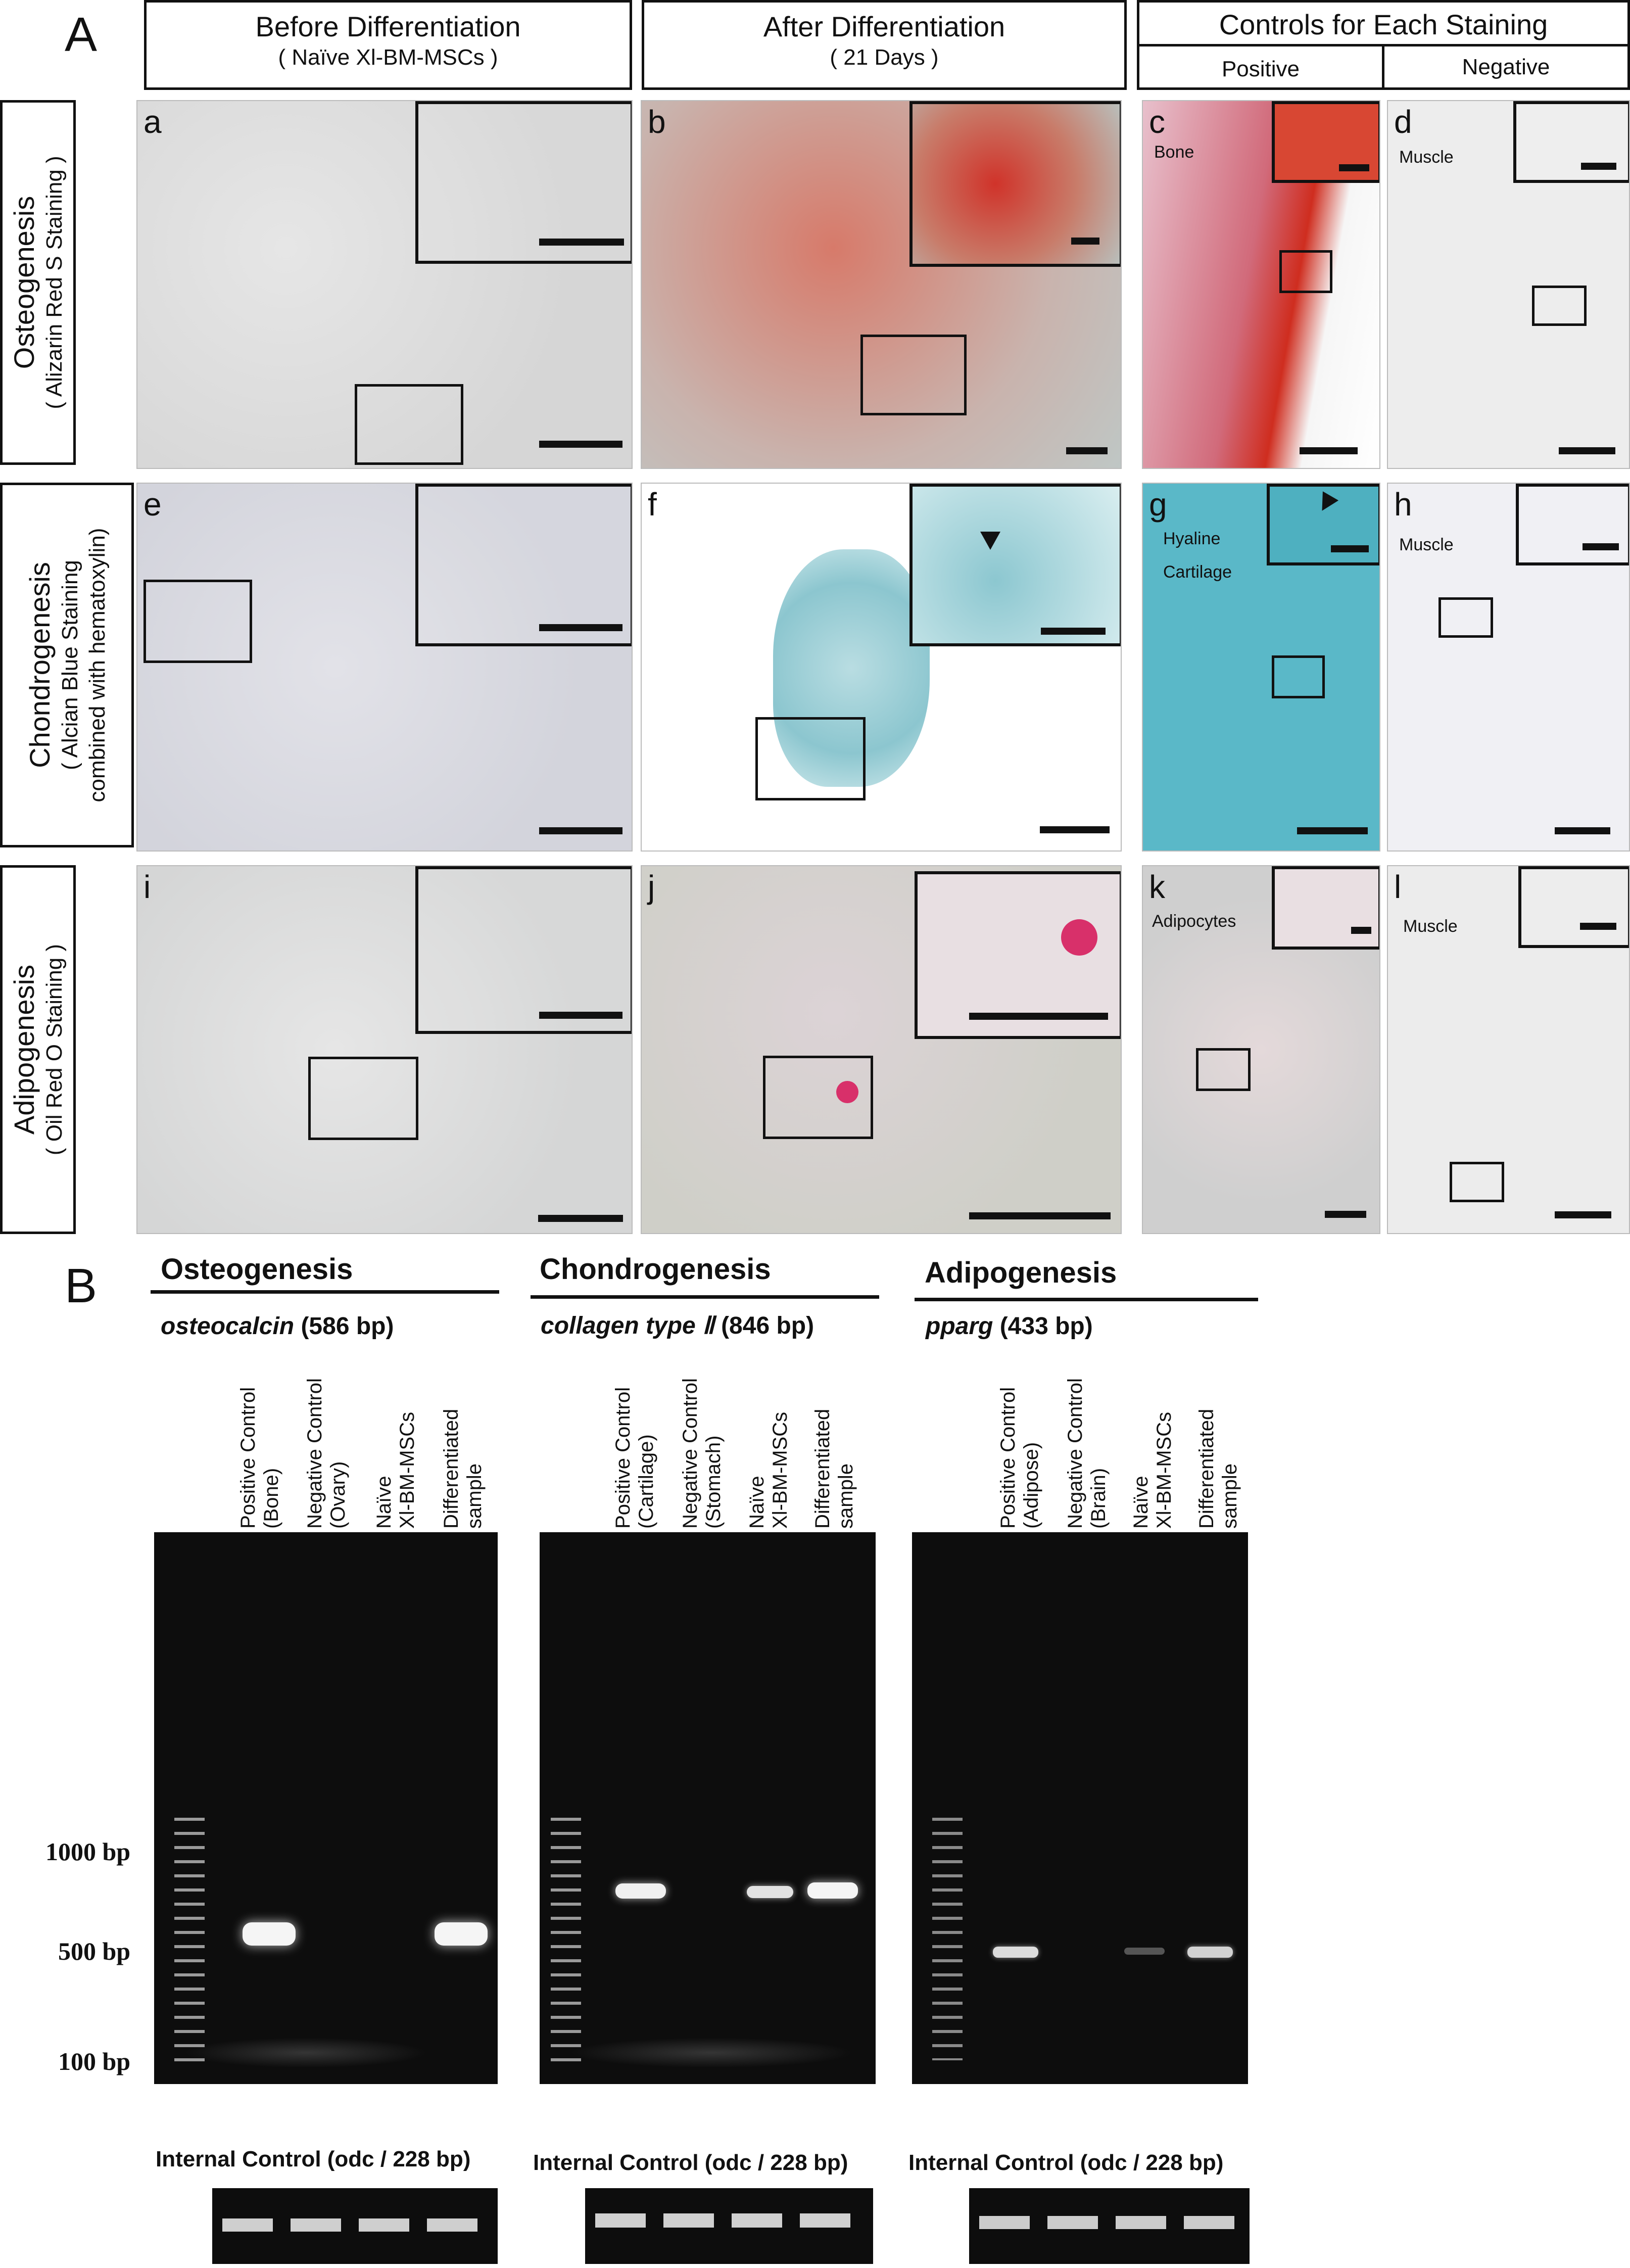 The width and height of the screenshot is (1630, 2268). Describe the element at coordinates (1325, 908) in the screenshot. I see `inset-k` at that location.